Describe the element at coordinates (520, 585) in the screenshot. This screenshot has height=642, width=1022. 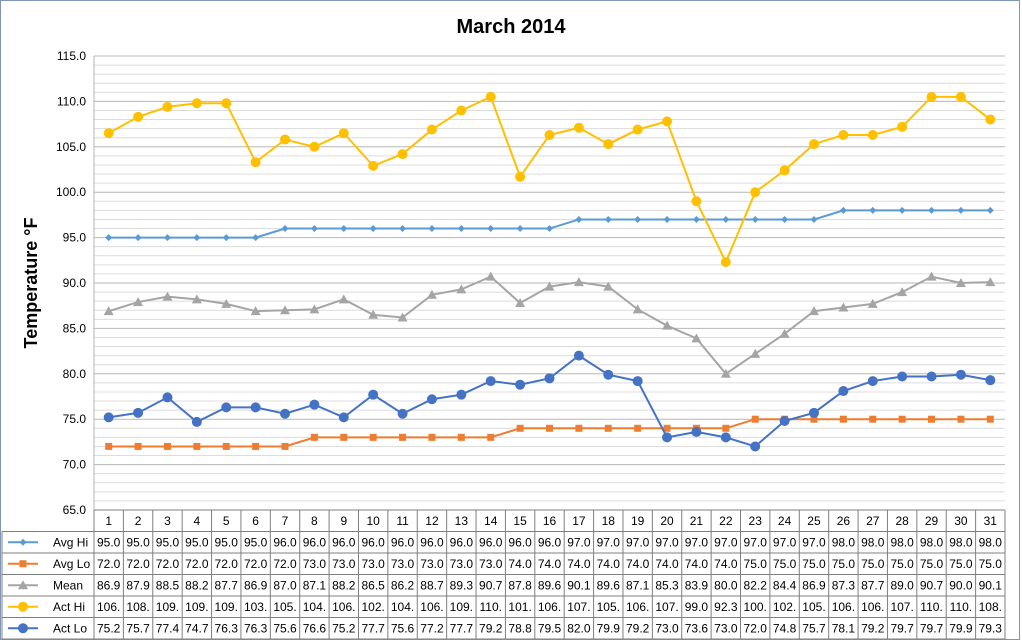
I see `data-label: 87.8` at that location.